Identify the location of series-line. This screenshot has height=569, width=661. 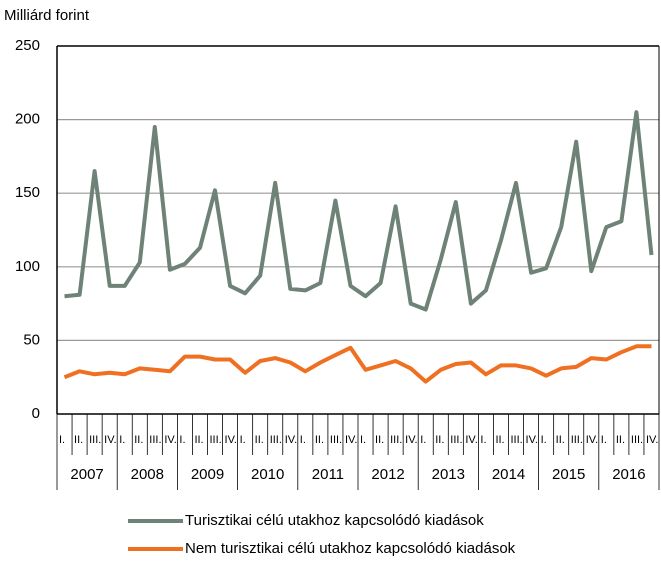
(357, 364).